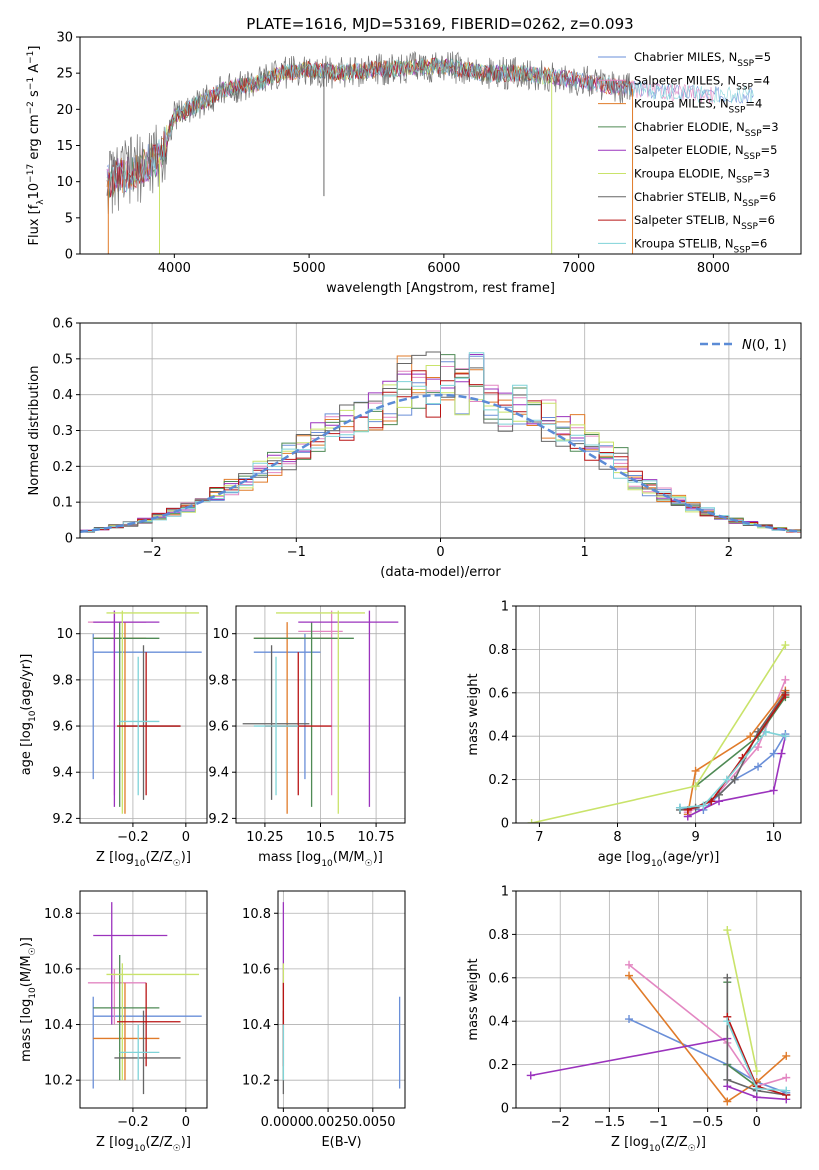 This screenshot has height=1170, width=819. What do you see at coordinates (729, 552) in the screenshot?
I see `x-tick-label: 2` at bounding box center [729, 552].